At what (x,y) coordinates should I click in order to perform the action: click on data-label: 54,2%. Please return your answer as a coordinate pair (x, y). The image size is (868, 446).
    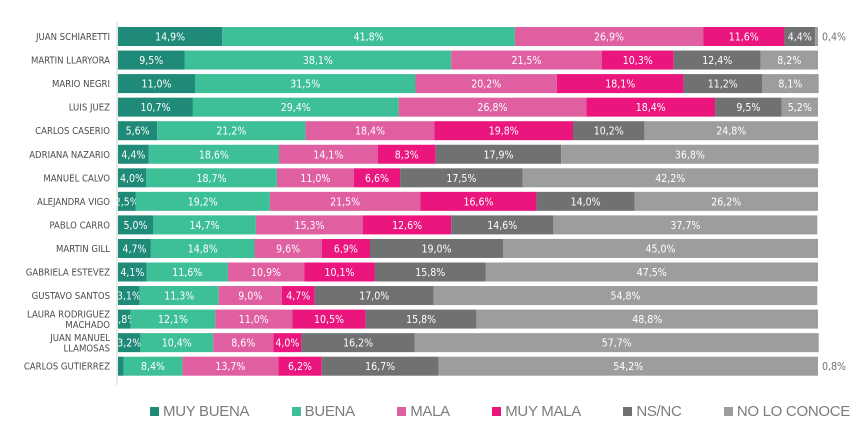
    Looking at the image, I should click on (628, 367).